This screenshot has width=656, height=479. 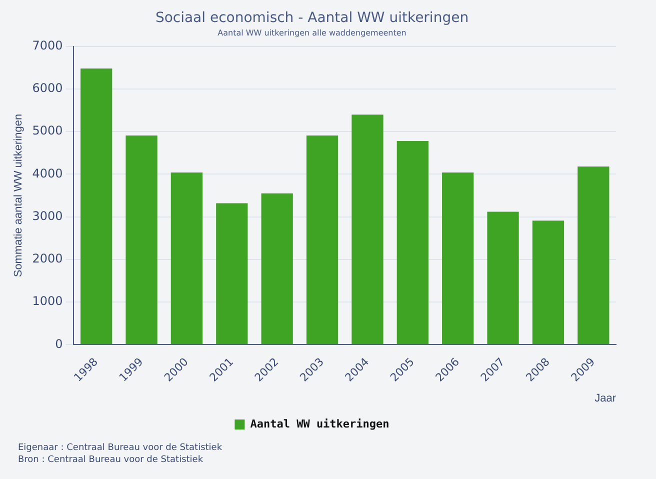 What do you see at coordinates (47, 301) in the screenshot?
I see `y-tick-label: 1000` at bounding box center [47, 301].